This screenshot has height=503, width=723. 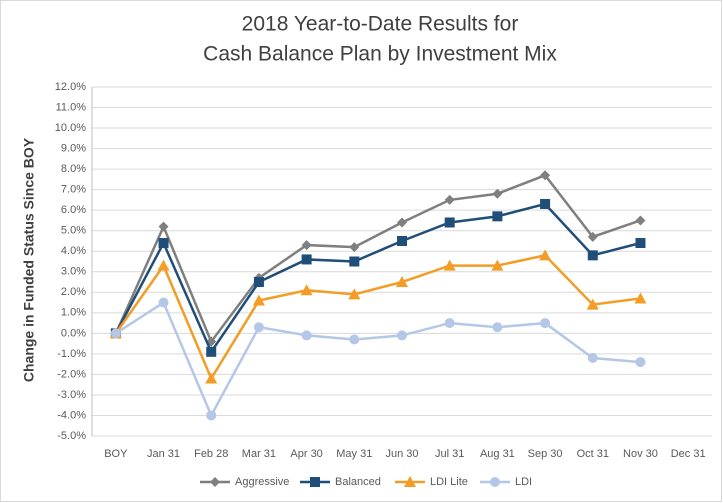 What do you see at coordinates (545, 454) in the screenshot?
I see `x-tick-label: Sep 30` at bounding box center [545, 454].